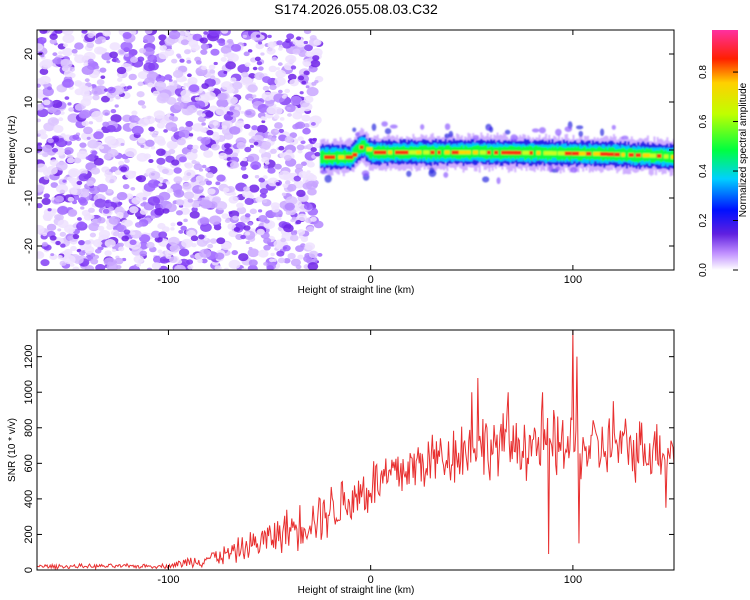  What do you see at coordinates (718, 171) in the screenshot?
I see `colorbar-ticks: 0.0 0.2 0.4 0.6 0.8` at bounding box center [718, 171].